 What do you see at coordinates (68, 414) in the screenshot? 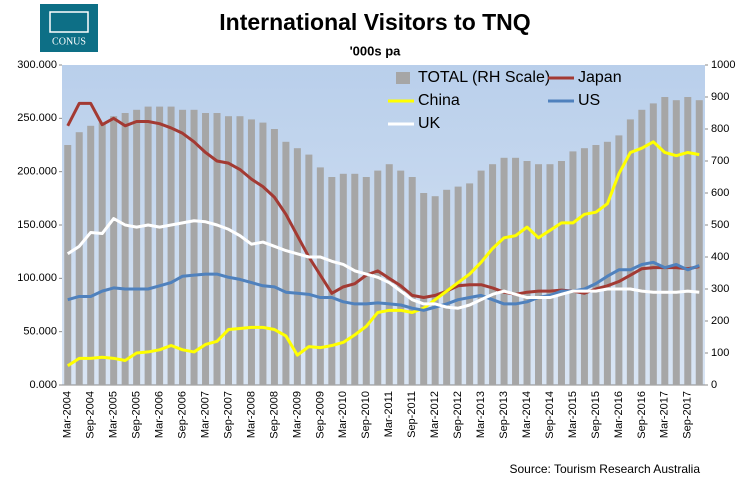
I see `x-tick-label: Mar-2004` at bounding box center [68, 414].